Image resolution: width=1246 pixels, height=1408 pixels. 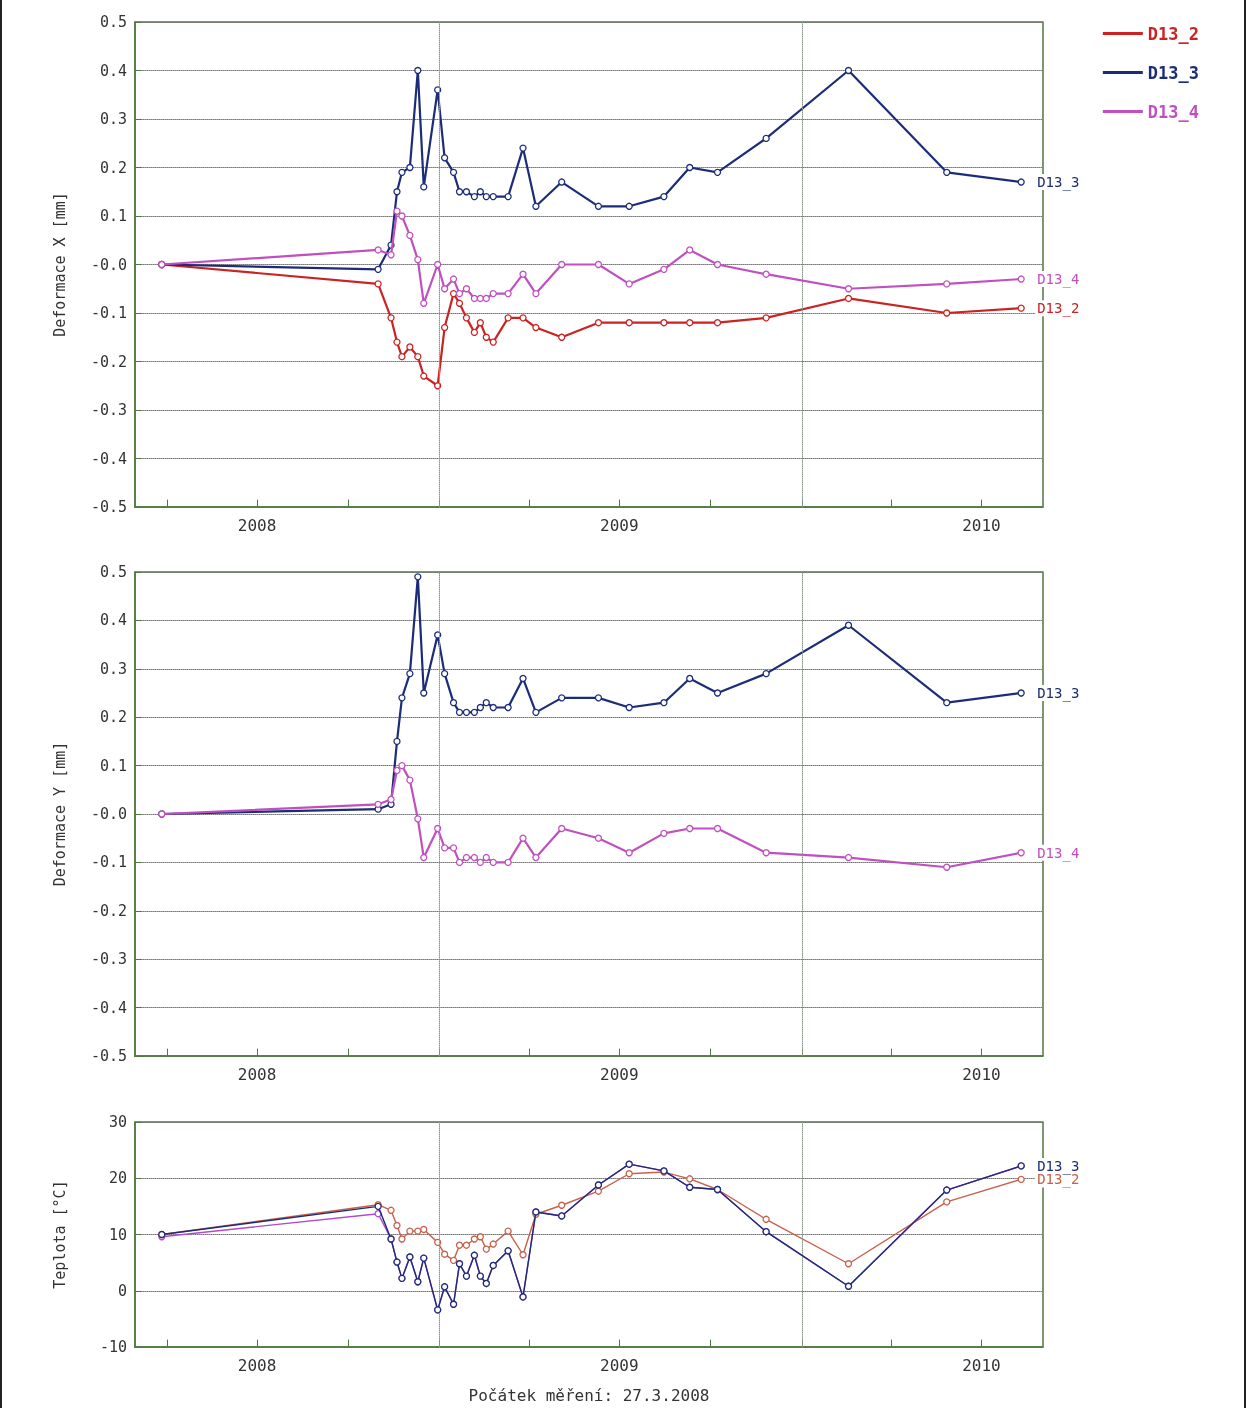 I want to click on y-axis-title: Teplota [°C], so click(x=59, y=1234).